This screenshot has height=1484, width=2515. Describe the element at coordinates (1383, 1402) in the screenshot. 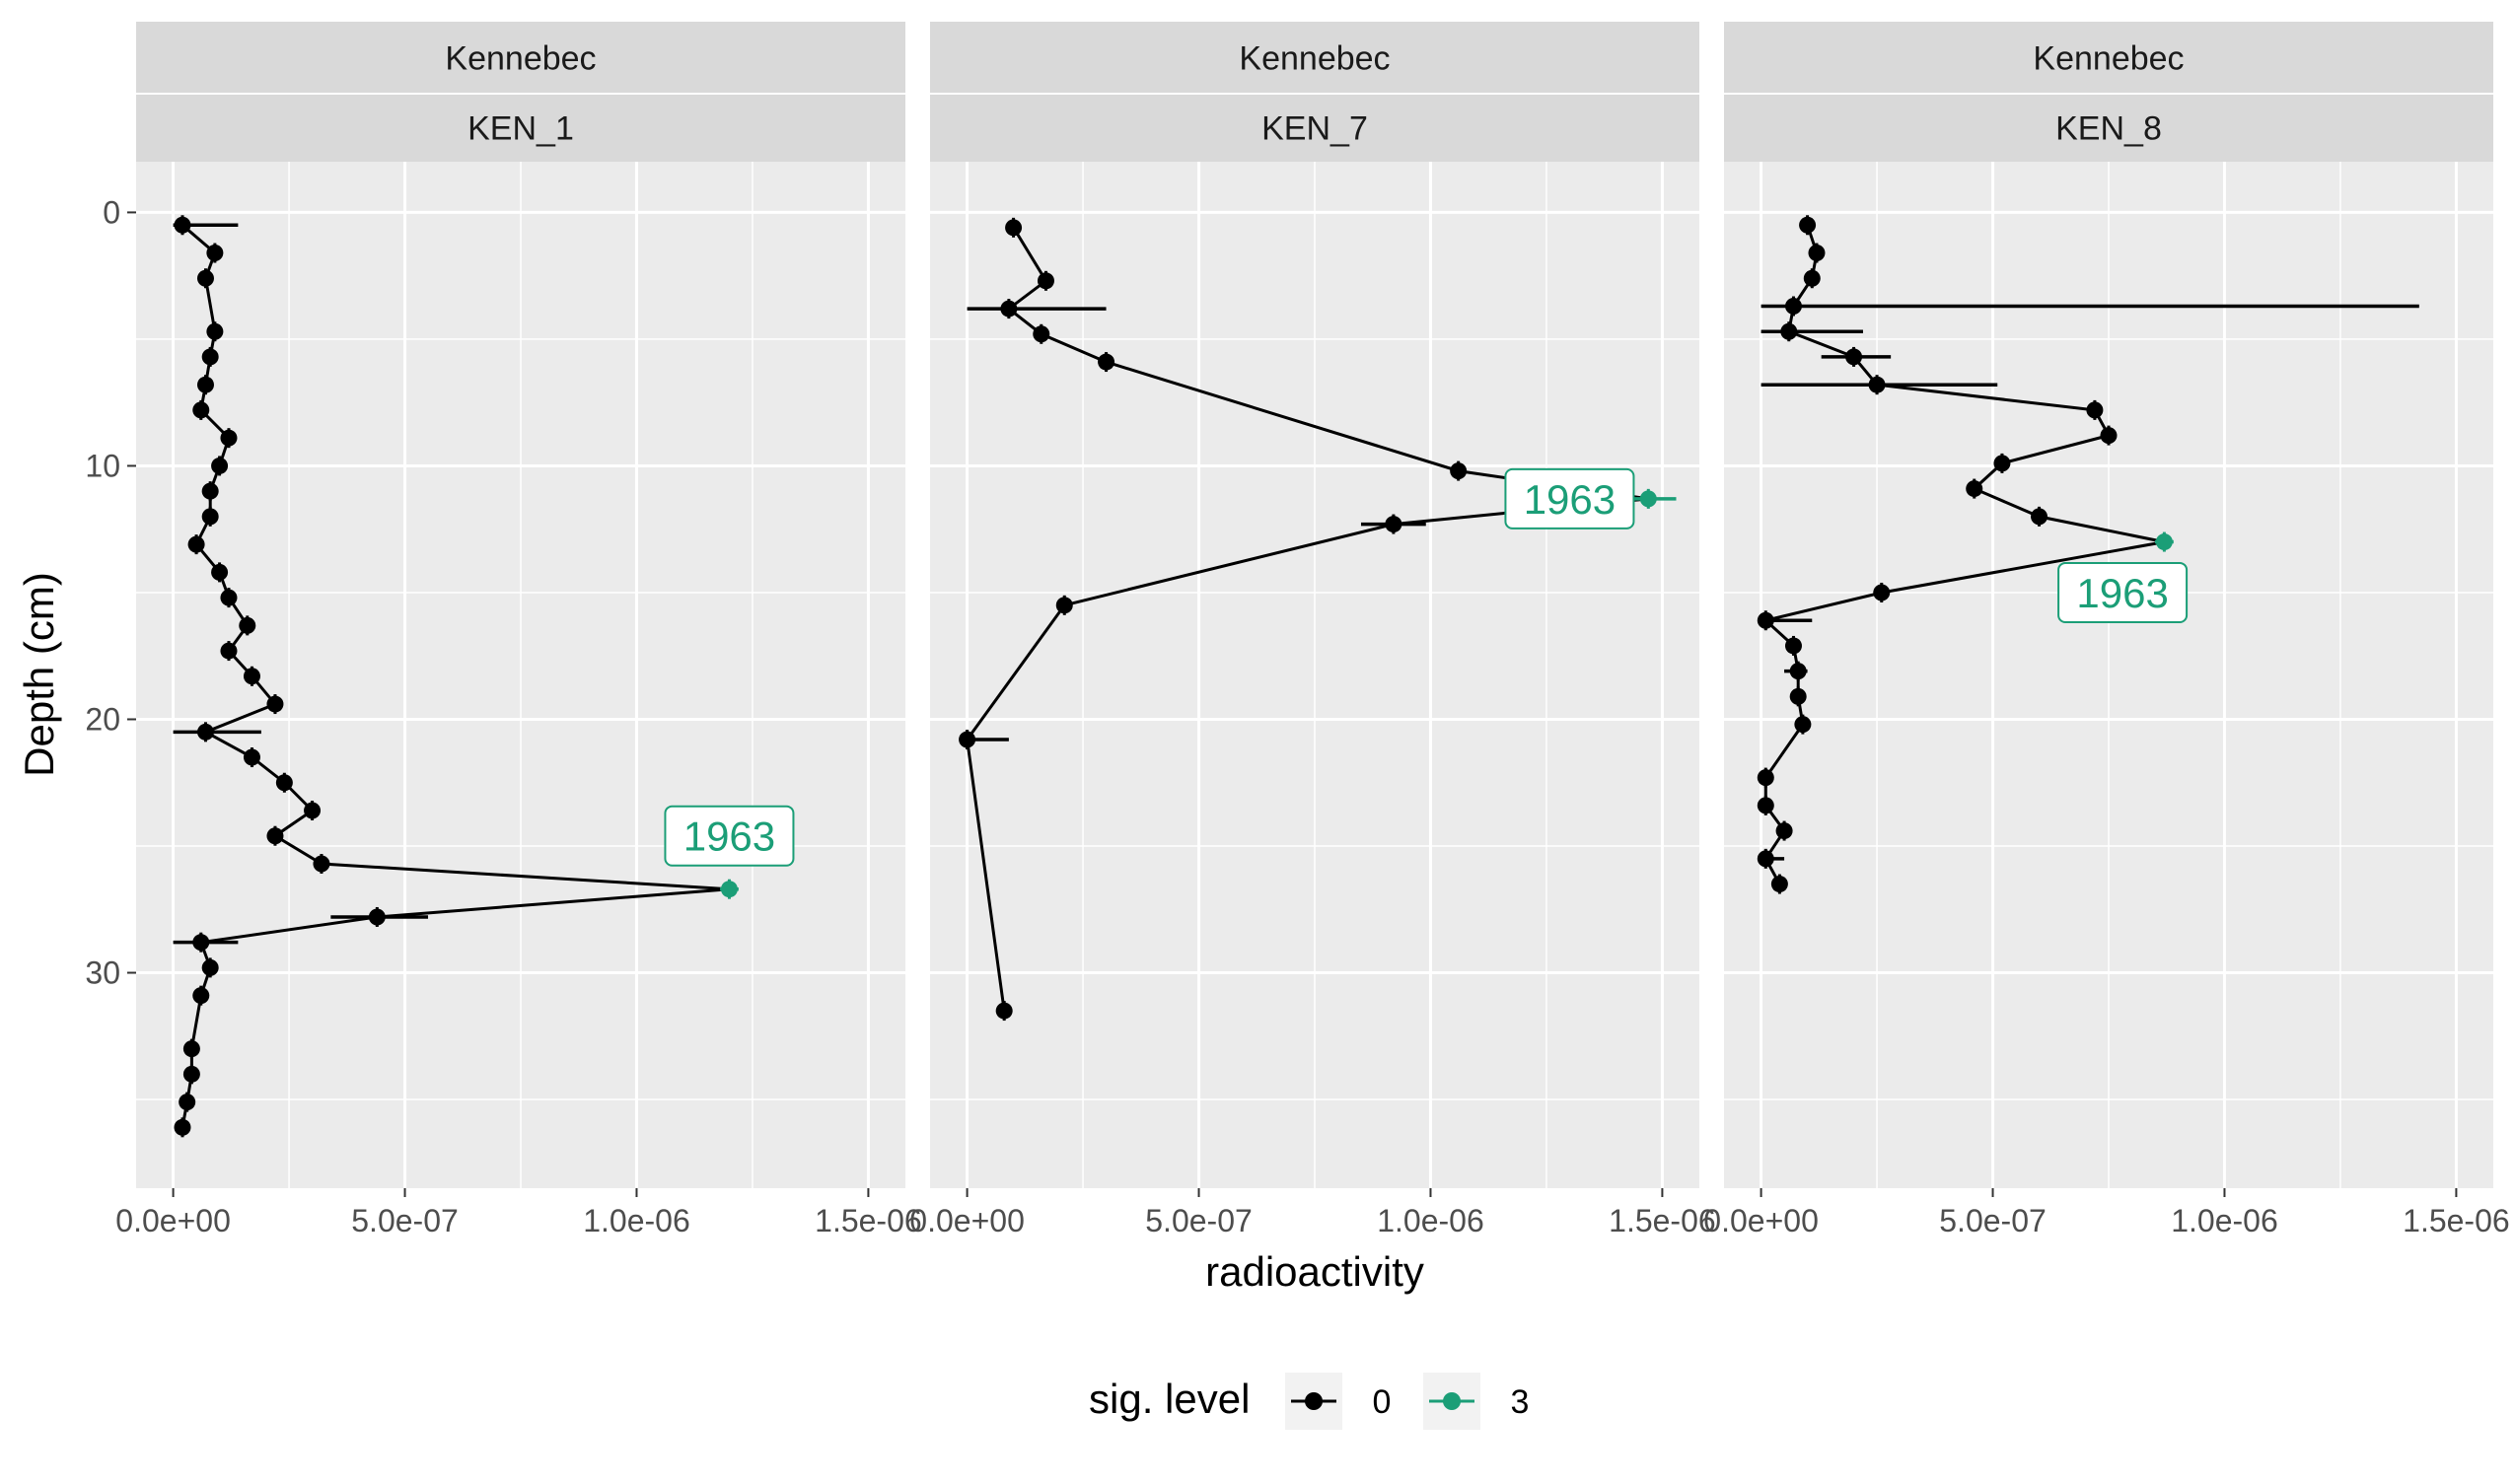

I see `legend-label: 0` at that location.